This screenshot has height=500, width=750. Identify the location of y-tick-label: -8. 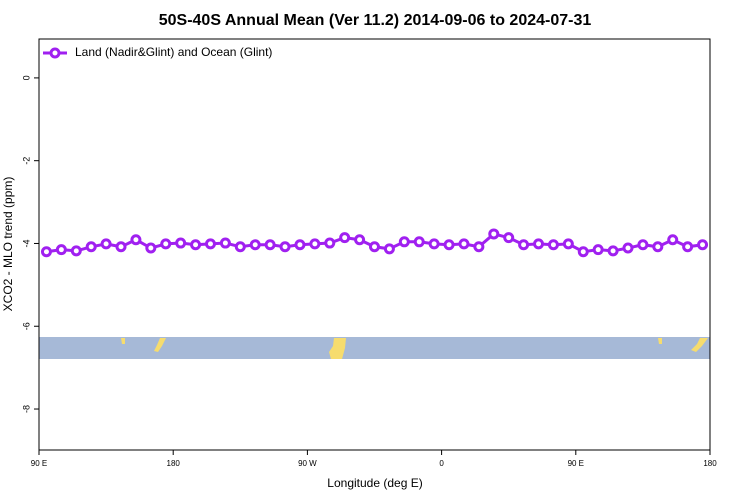
(26, 409).